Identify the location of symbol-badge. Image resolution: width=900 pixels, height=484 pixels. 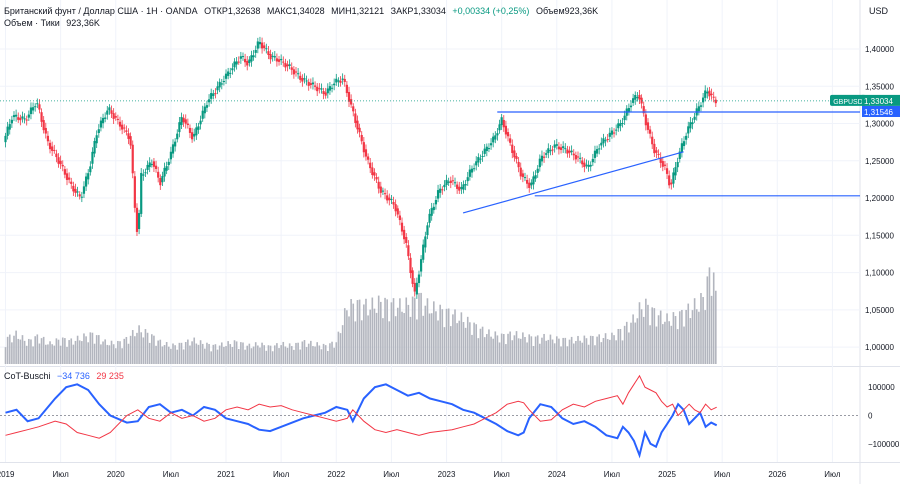
(848, 100).